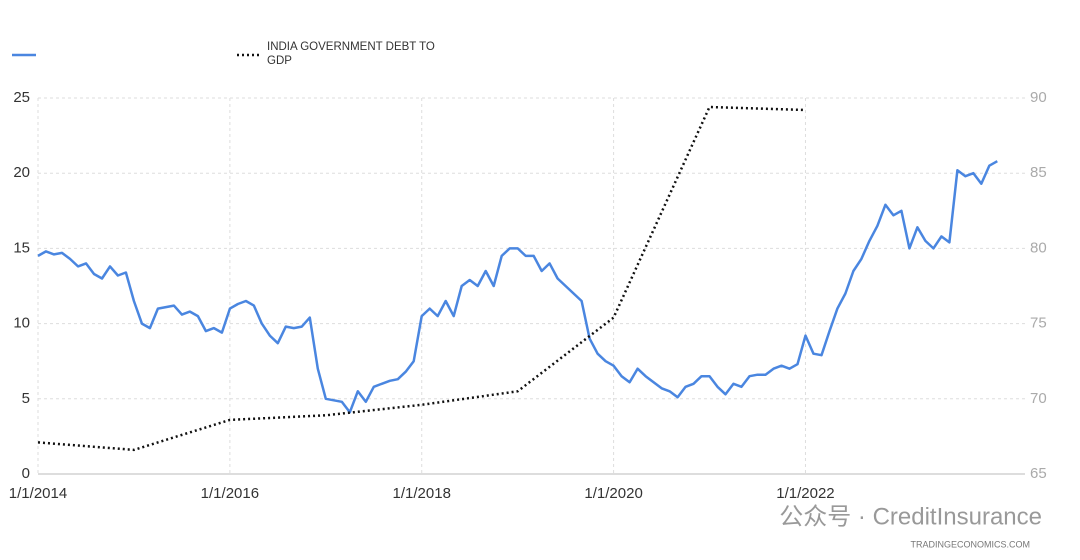 Image resolution: width=1080 pixels, height=560 pixels. What do you see at coordinates (1038, 247) in the screenshot?
I see `y2-tick-label: 80` at bounding box center [1038, 247].